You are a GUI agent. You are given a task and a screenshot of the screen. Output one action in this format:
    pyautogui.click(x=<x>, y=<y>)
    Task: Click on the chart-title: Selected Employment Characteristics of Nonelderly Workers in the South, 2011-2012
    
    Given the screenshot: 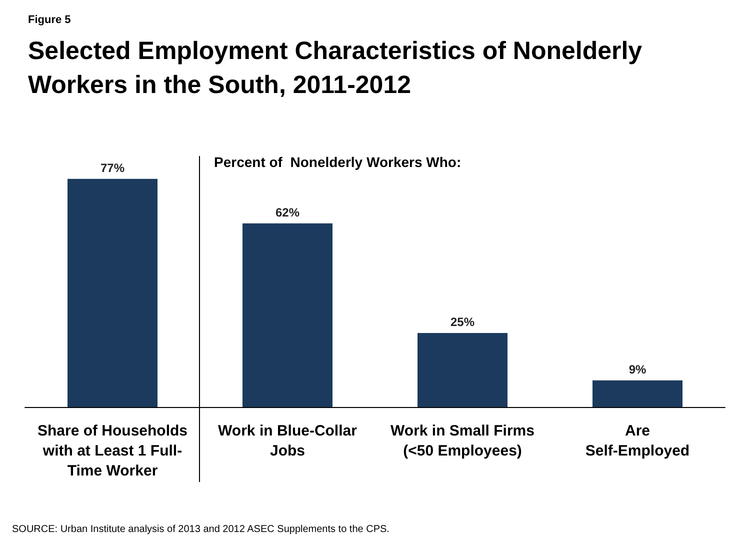 What is the action you would take?
    pyautogui.click(x=336, y=68)
    